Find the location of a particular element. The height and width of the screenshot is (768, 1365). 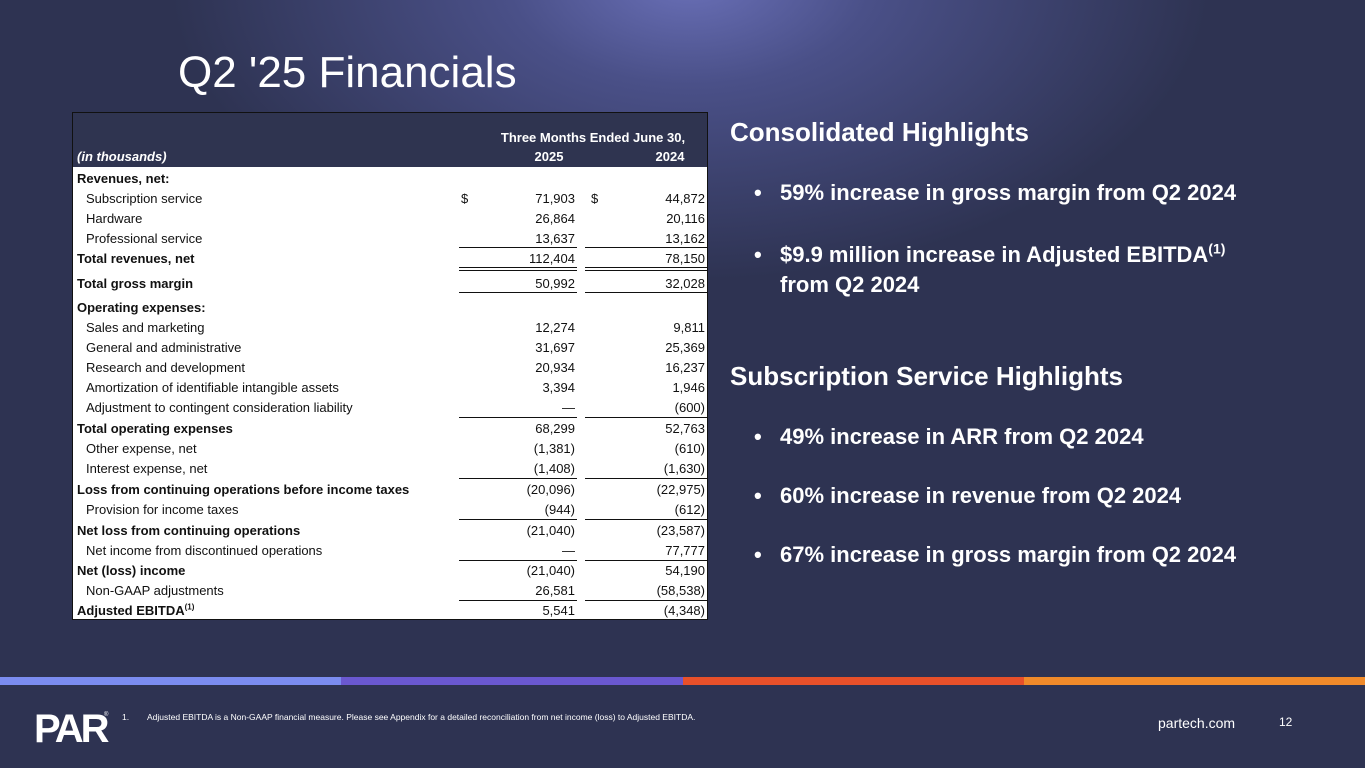

row-label: Hardware is located at coordinates (114, 218).